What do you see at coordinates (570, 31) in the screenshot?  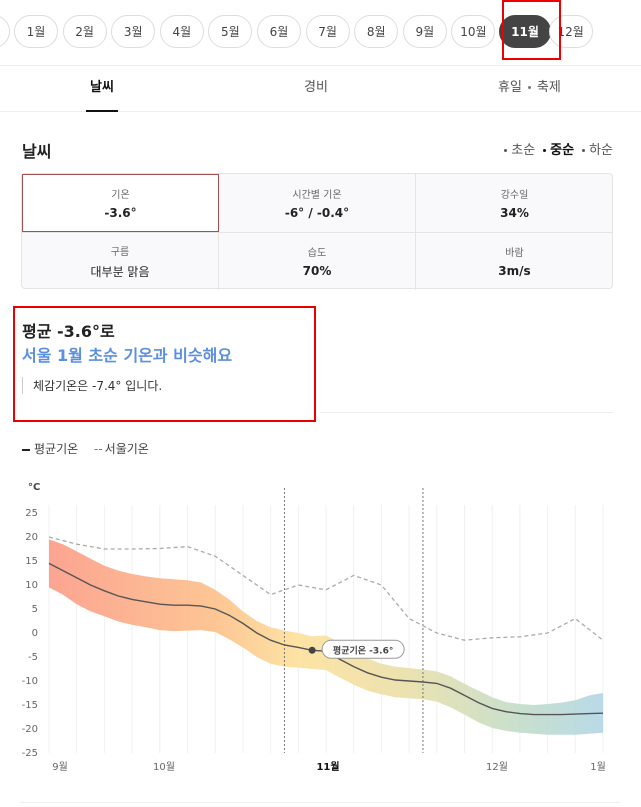 I see `month-chip-12: 12월` at bounding box center [570, 31].